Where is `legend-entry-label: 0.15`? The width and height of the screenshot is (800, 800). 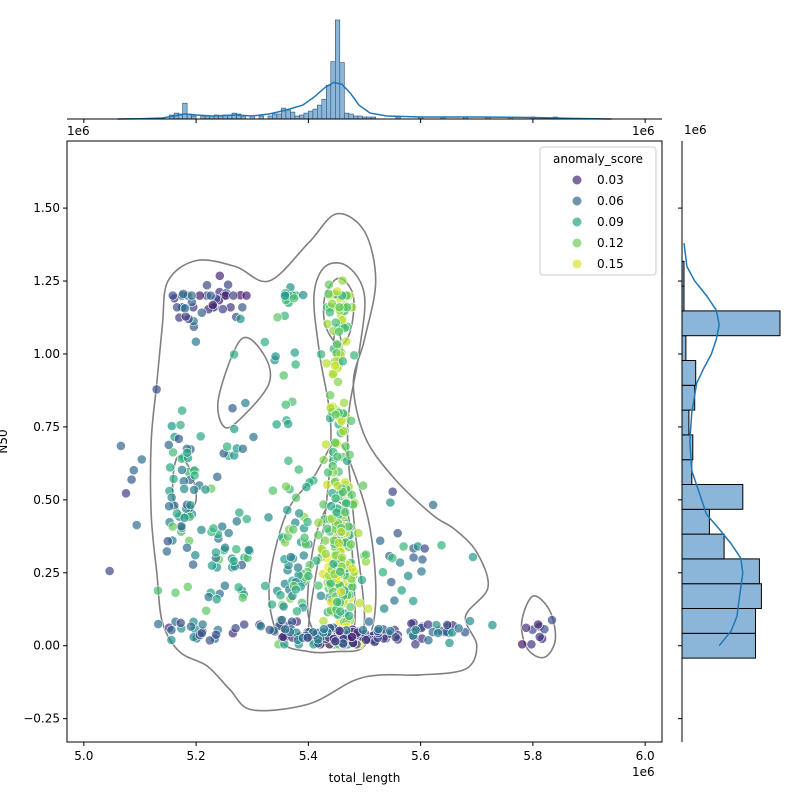
legend-entry-label: 0.15 is located at coordinates (610, 264).